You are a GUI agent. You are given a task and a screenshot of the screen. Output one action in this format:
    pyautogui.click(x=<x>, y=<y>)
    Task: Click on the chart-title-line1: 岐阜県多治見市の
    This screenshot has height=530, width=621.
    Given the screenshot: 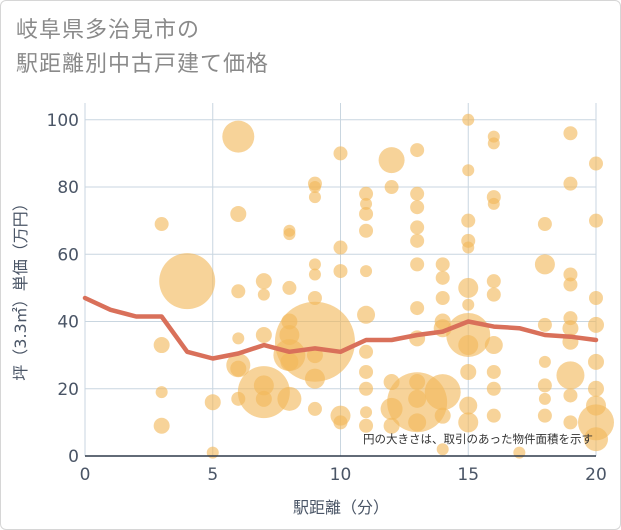 What is the action you would take?
    pyautogui.click(x=108, y=30)
    